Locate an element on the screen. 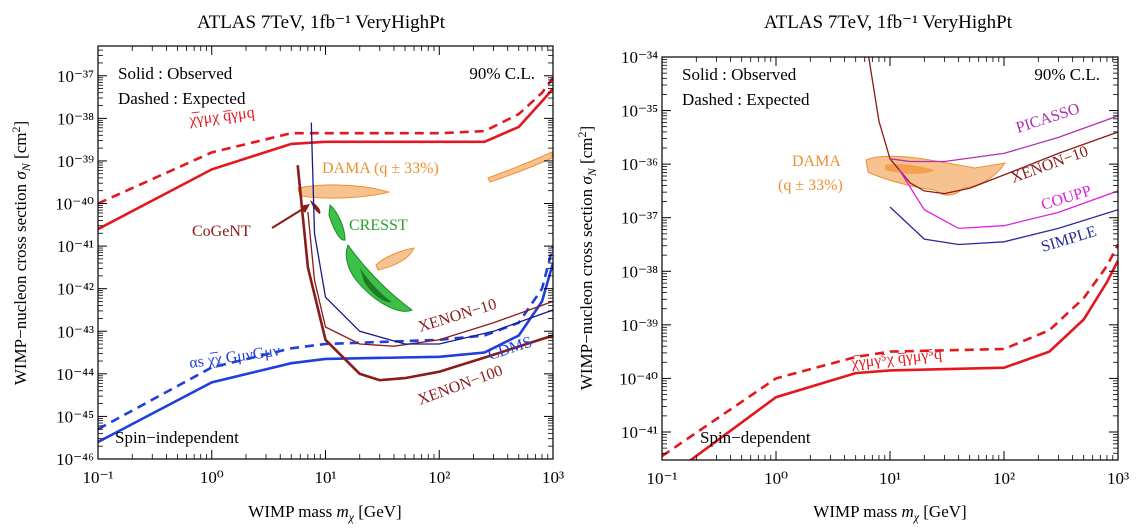 Image resolution: width=1138 pixels, height=529 pixels. left-cogent-label: CoGeNT is located at coordinates (221, 231).